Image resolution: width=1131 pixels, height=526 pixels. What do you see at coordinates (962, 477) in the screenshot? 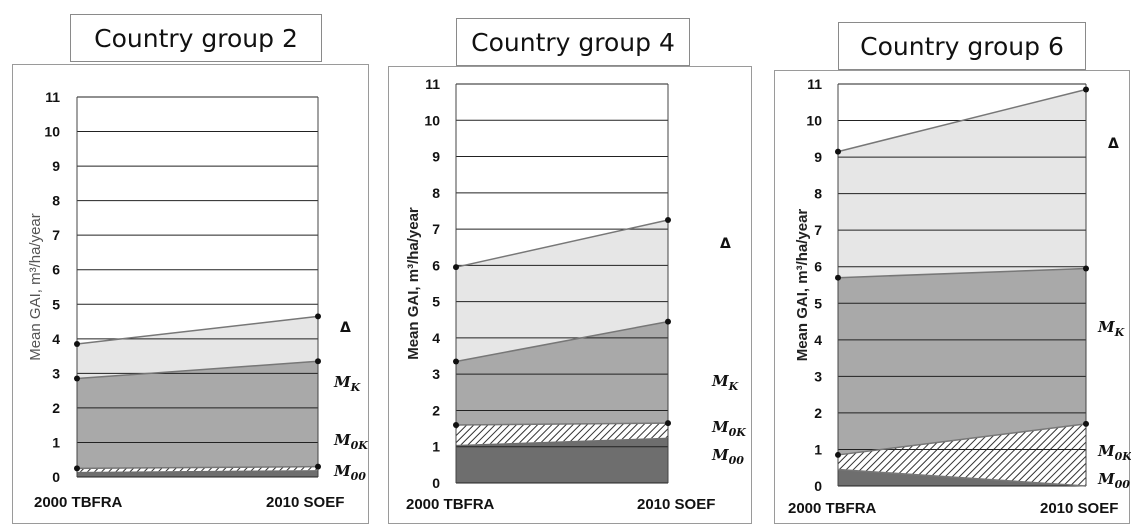
I see `series-line-M00` at bounding box center [962, 477].